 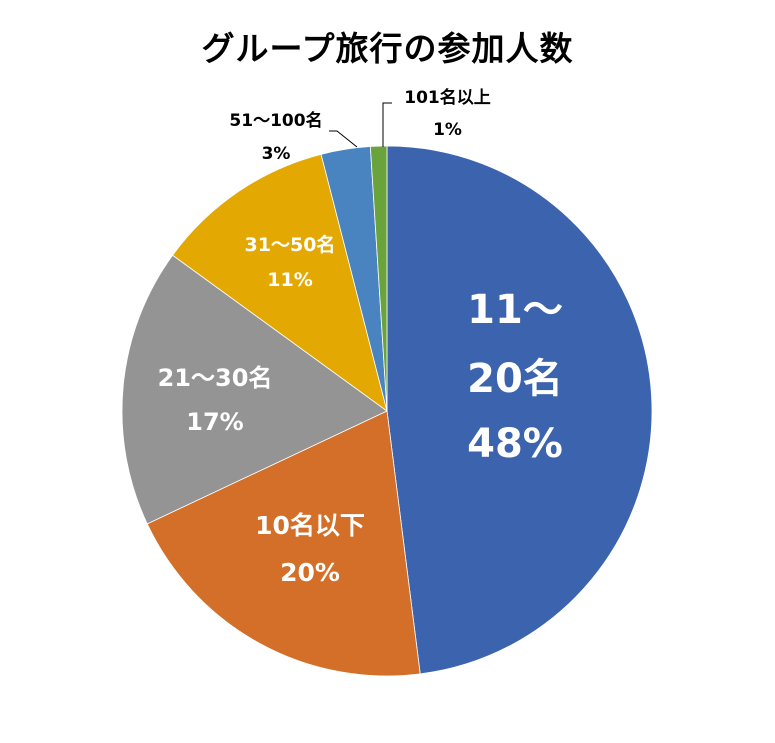 I want to click on leader-line-101-plus, so click(x=387, y=124).